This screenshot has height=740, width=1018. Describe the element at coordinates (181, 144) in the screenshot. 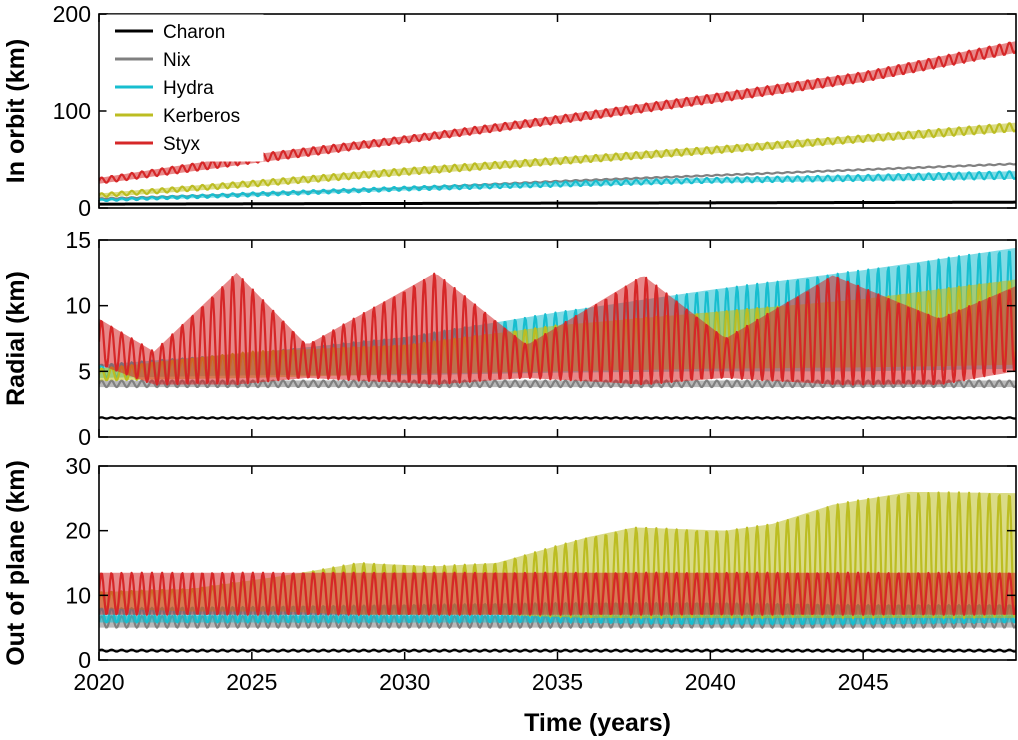

I see `legend-label-styx: Styx` at that location.